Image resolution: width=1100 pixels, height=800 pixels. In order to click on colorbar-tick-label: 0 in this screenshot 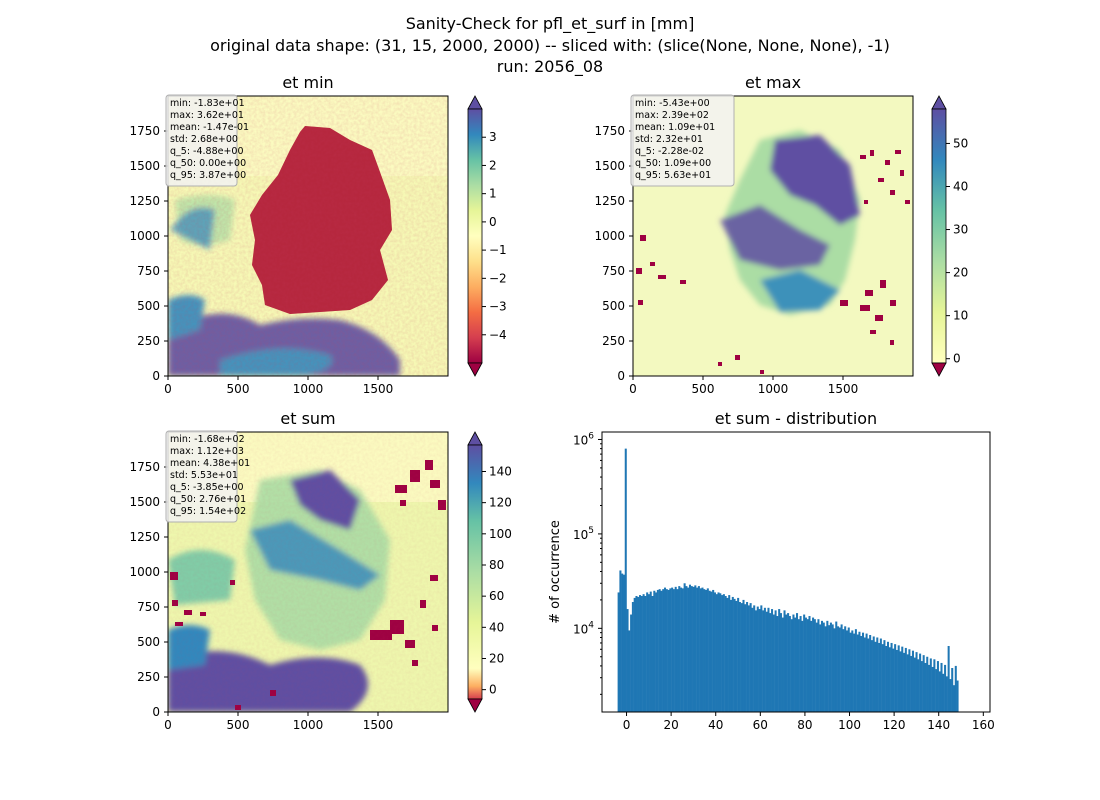, I will do `click(493, 222)`.